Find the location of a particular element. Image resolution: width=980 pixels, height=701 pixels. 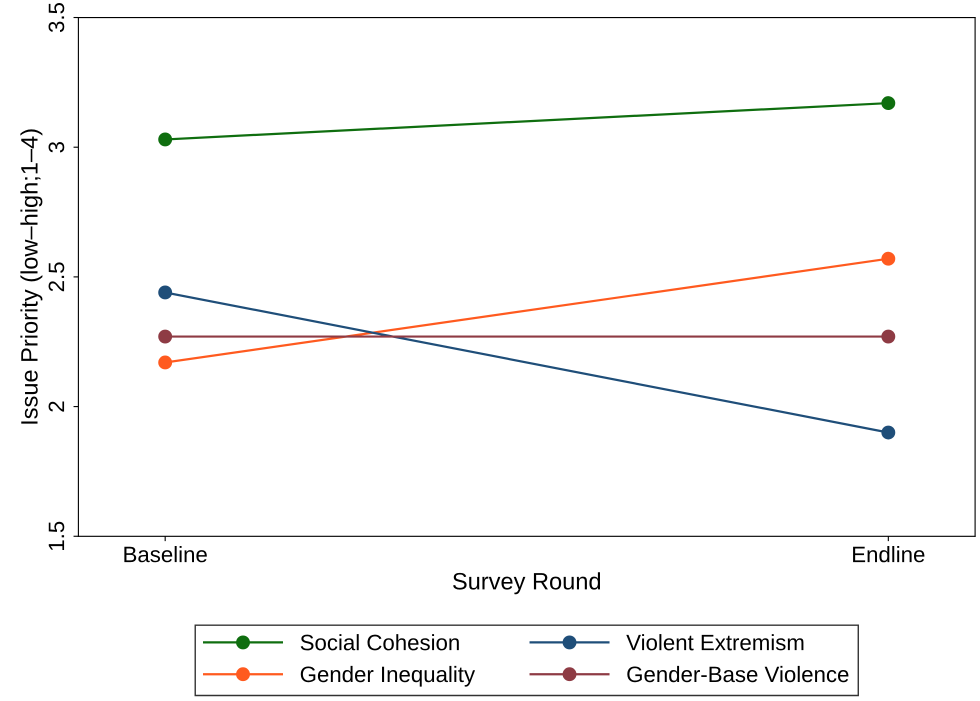

x-tick-label: Endline is located at coordinates (888, 554).